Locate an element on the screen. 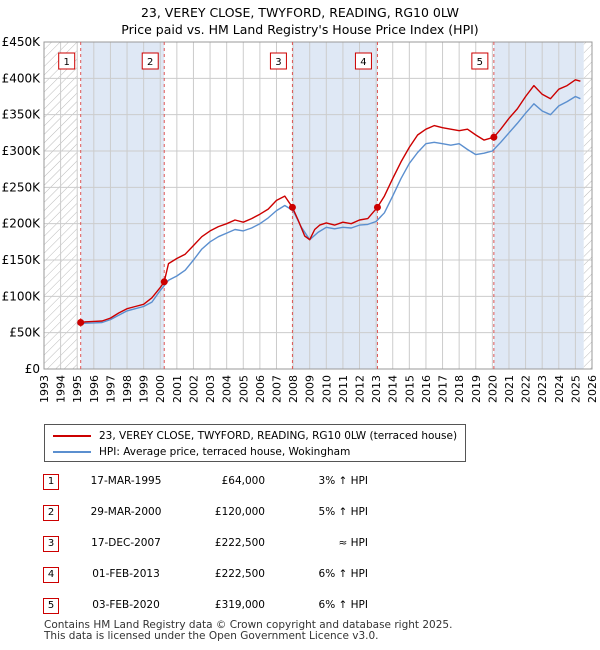 The width and height of the screenshot is (600, 650). x-tick-label: 2003 is located at coordinates (210, 389).